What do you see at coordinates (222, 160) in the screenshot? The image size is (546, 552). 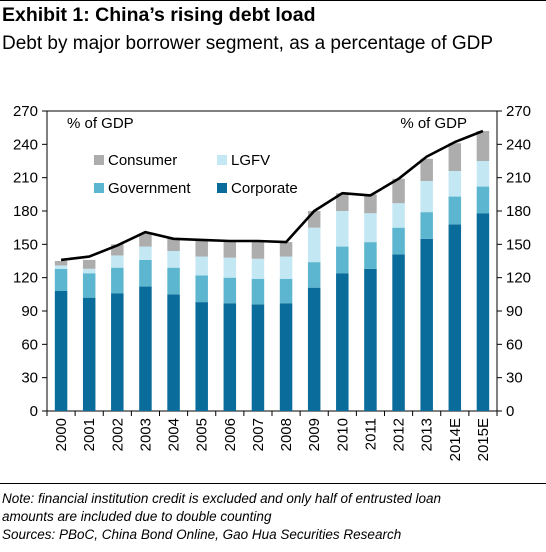 I see `legend-swatch-lgfv` at bounding box center [222, 160].